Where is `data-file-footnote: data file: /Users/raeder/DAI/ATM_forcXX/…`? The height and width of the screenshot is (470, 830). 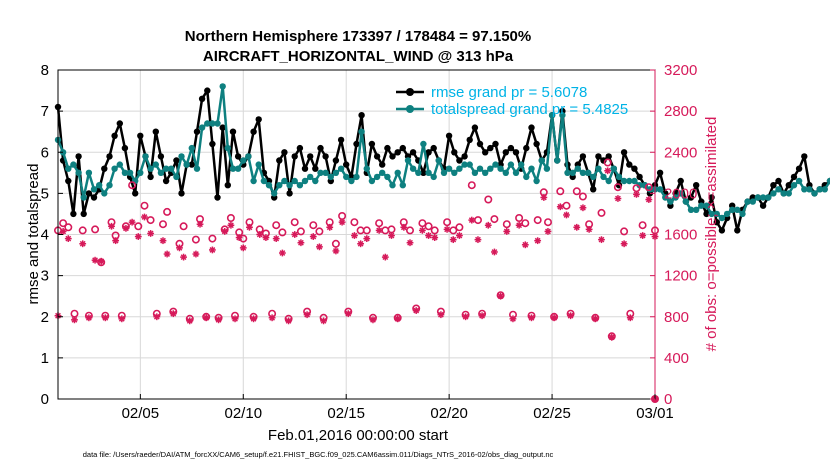
data-file-footnote: data file: /Users/raeder/DAI/ATM_forcXX/… is located at coordinates (318, 454).